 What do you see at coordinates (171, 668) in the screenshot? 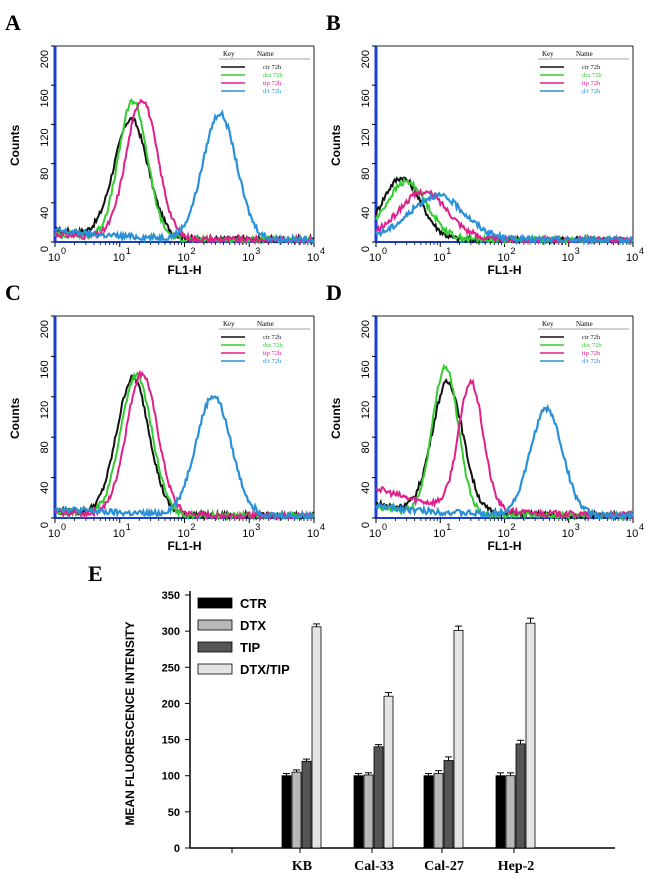
I see `y-tick-label: 250` at bounding box center [171, 668].